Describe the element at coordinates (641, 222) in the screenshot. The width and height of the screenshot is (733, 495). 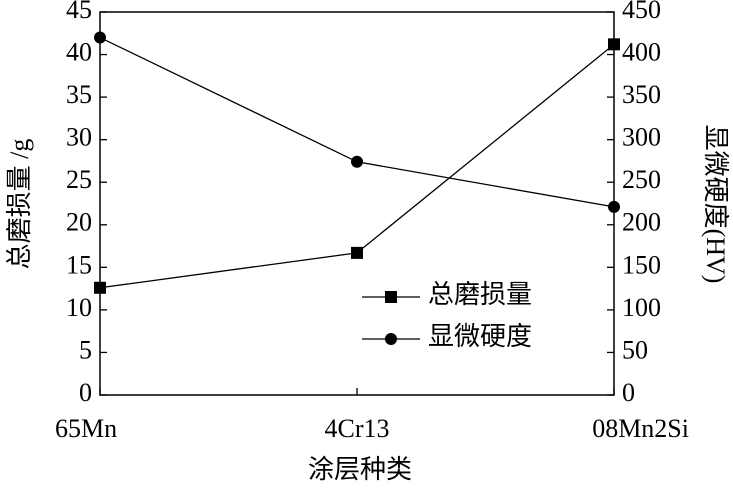
I see `y2-tick-label: 200` at that location.